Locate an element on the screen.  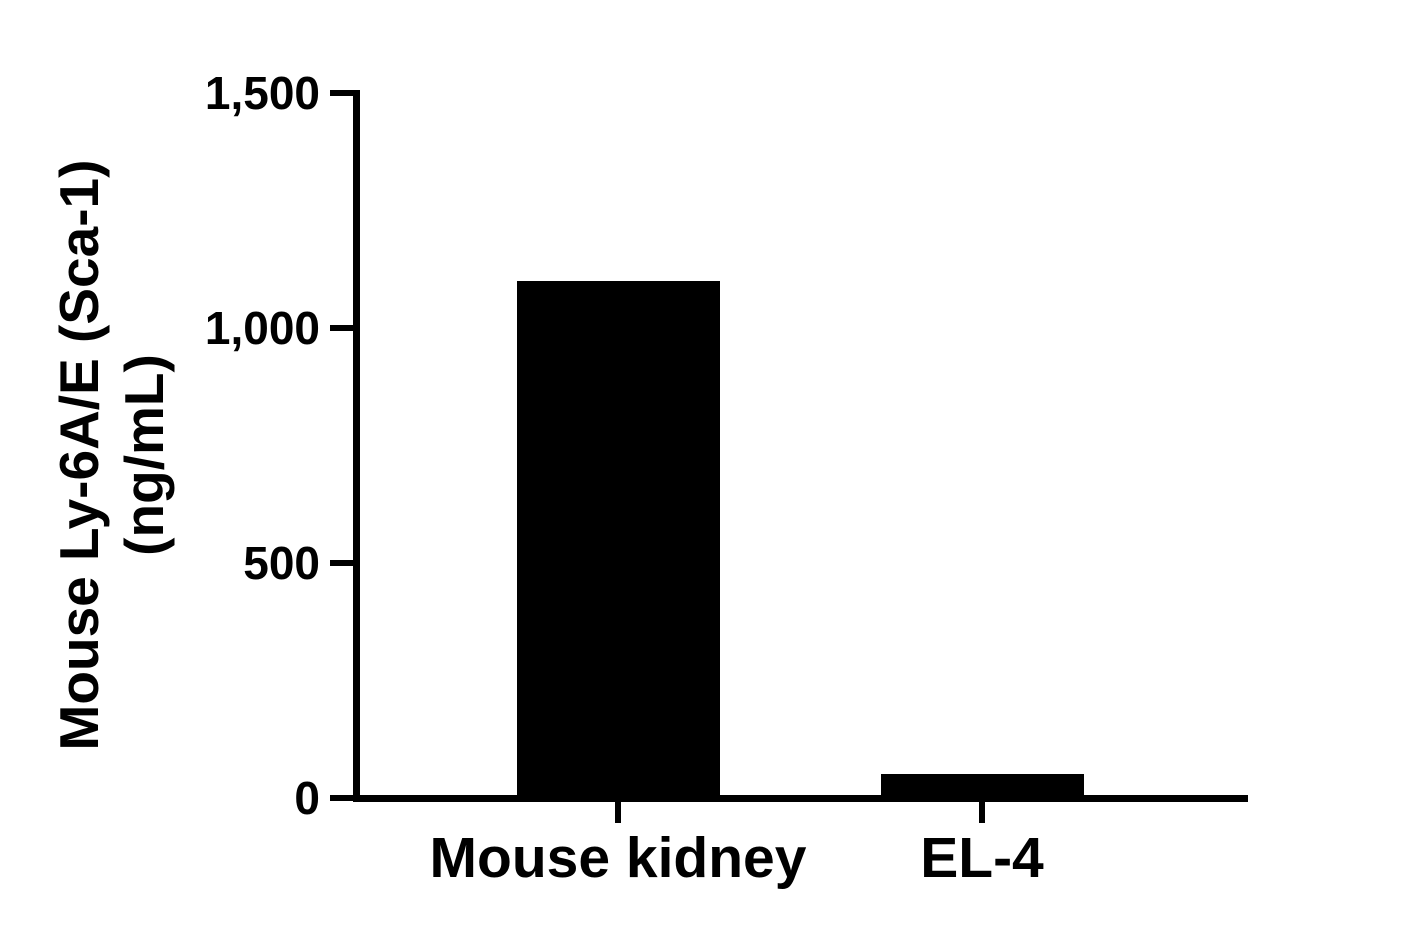
y-axis-line is located at coordinates (356, 446).